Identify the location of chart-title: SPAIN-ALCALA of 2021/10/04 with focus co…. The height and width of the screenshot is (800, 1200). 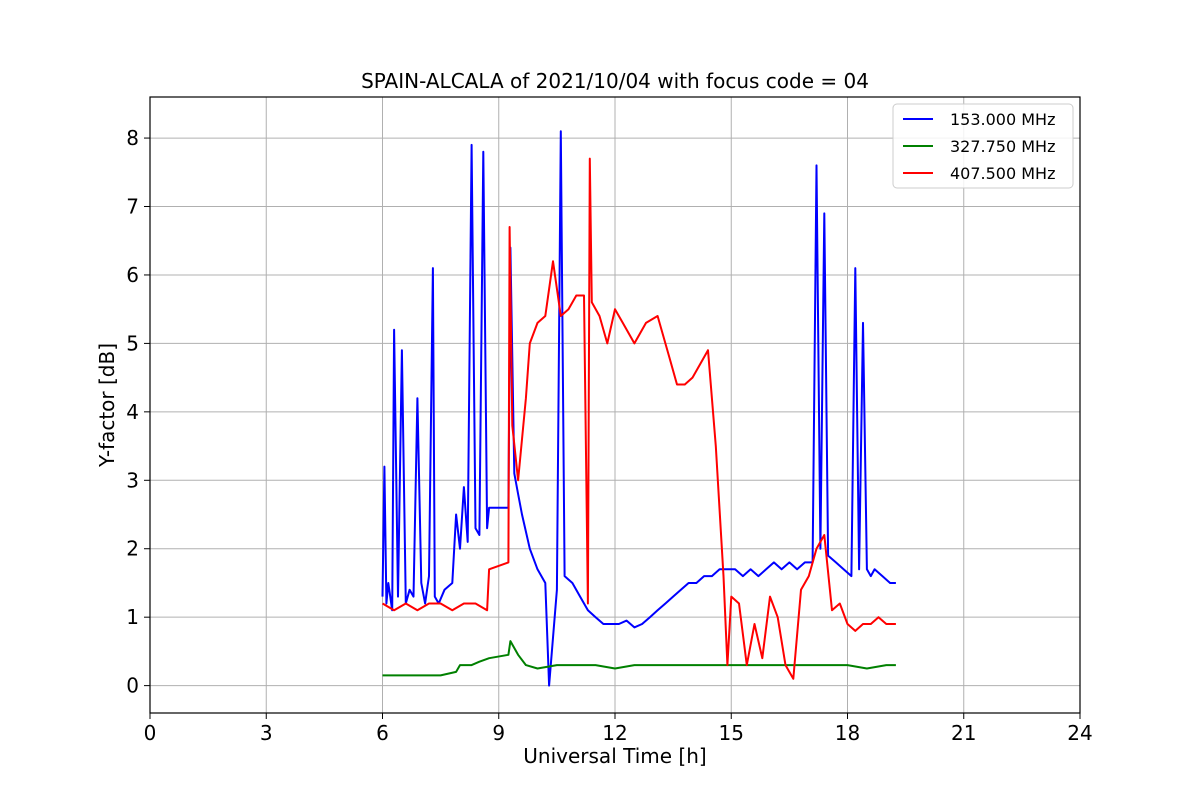
(615, 81).